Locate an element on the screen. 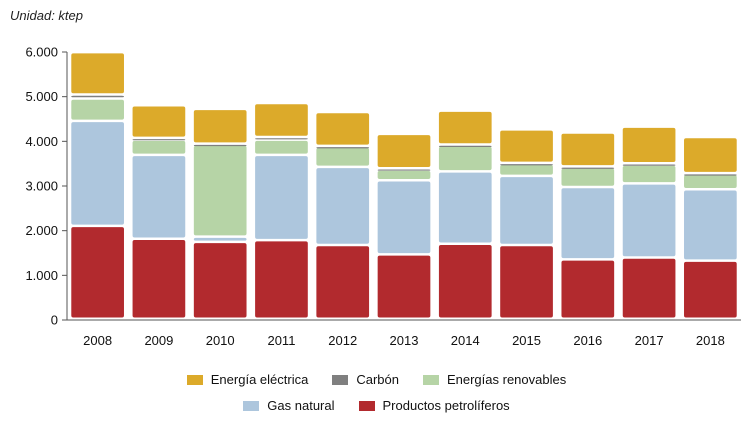 This screenshot has height=421, width=753. y-axis: 0 1.000 2.000 3.000 4.000 5.000 6.000 is located at coordinates (46, 186).